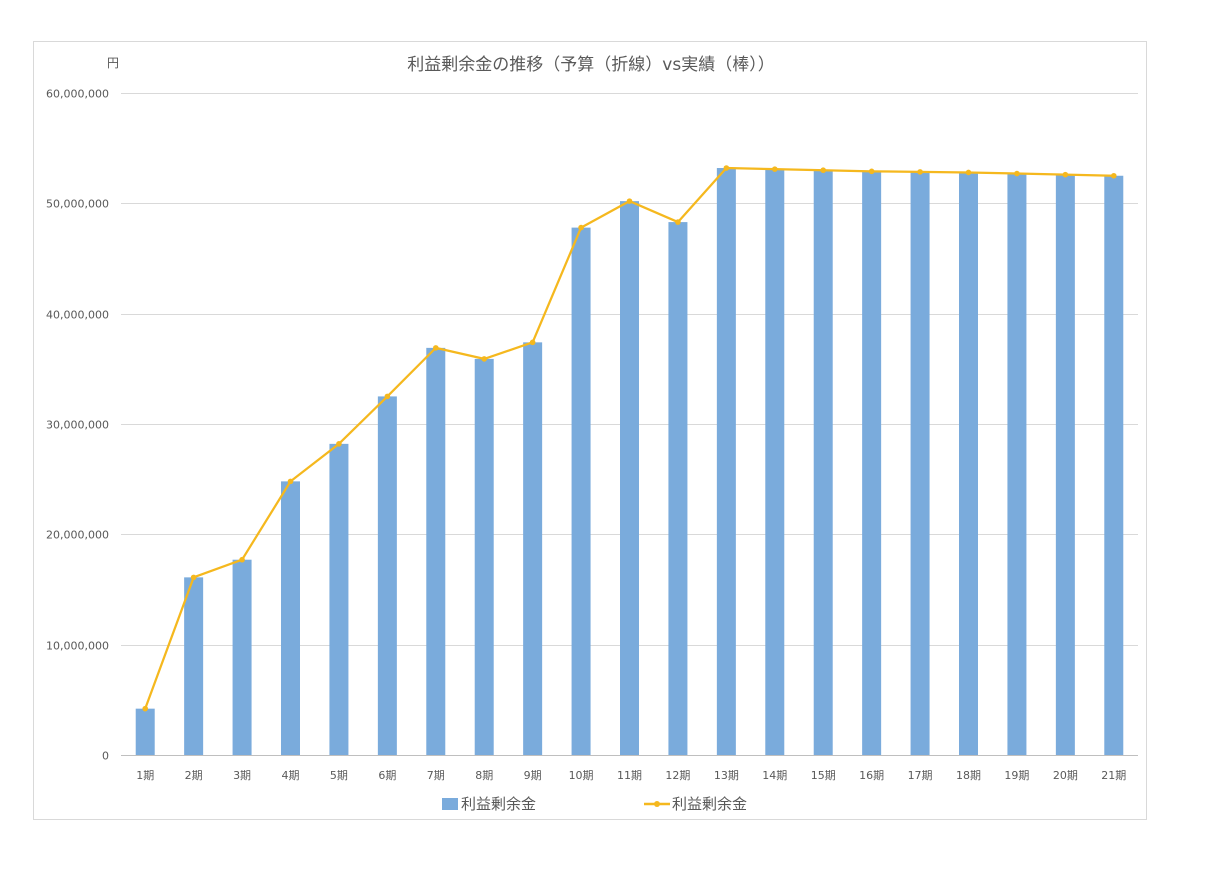 This screenshot has width=1220, height=873. What do you see at coordinates (77, 204) in the screenshot?
I see `y-tick-label: 50,000,000` at bounding box center [77, 204].